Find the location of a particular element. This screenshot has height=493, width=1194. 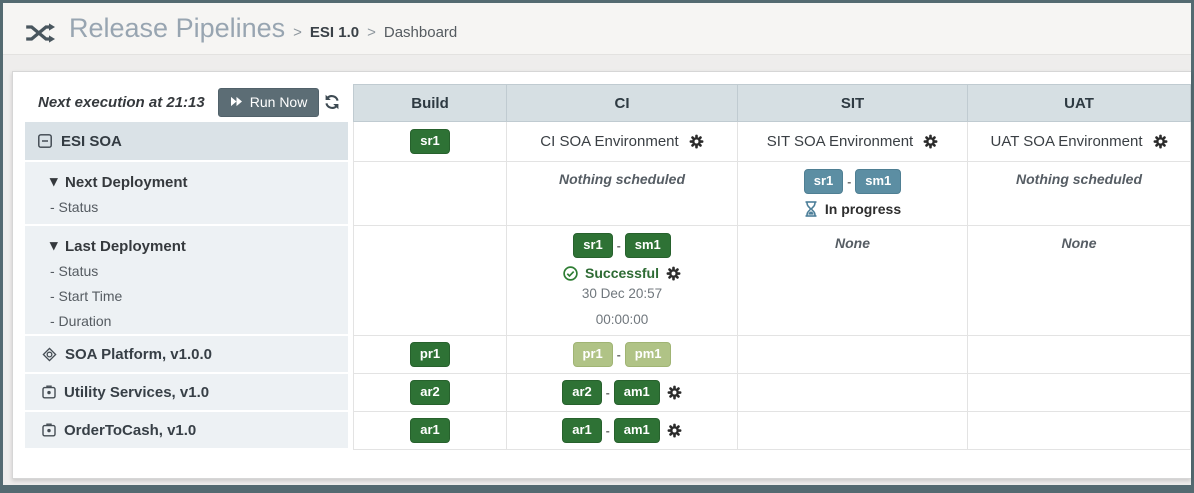

refresh-icon is located at coordinates (332, 102).